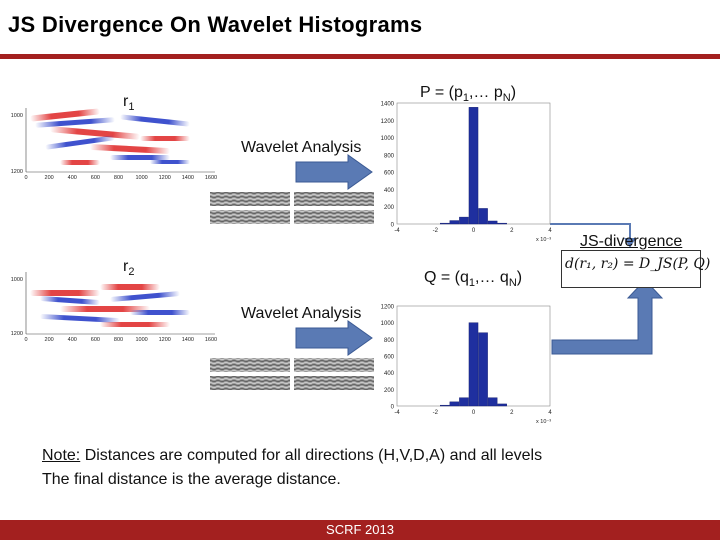  What do you see at coordinates (215, 24) in the screenshot?
I see `slide-title: JS Divergence On Wavelet Histograms` at bounding box center [215, 24].